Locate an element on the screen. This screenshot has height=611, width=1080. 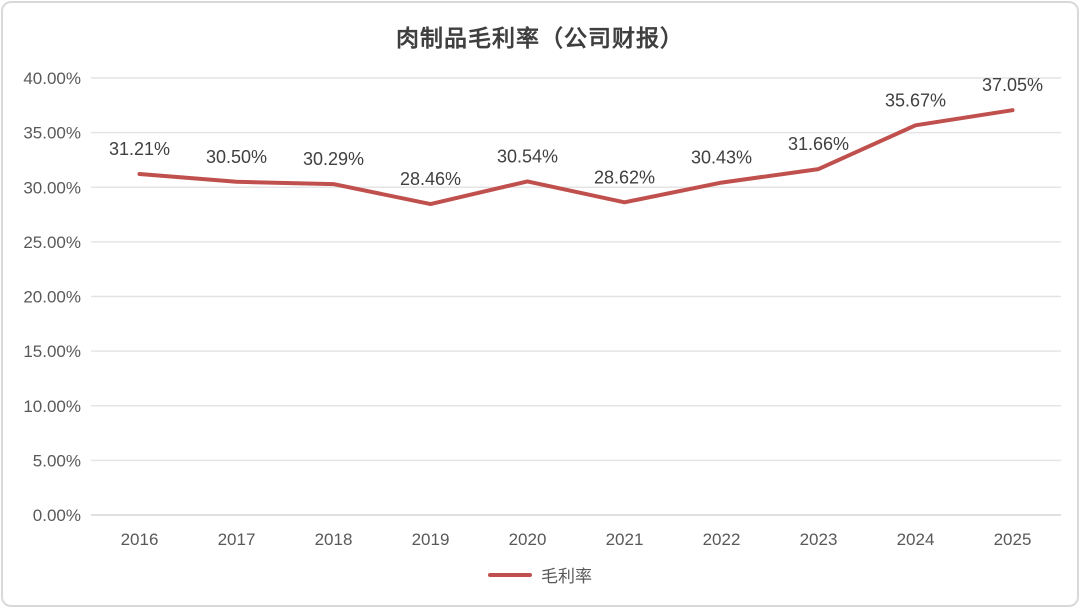
x-axis-tick-label: 2025 is located at coordinates (1013, 539).